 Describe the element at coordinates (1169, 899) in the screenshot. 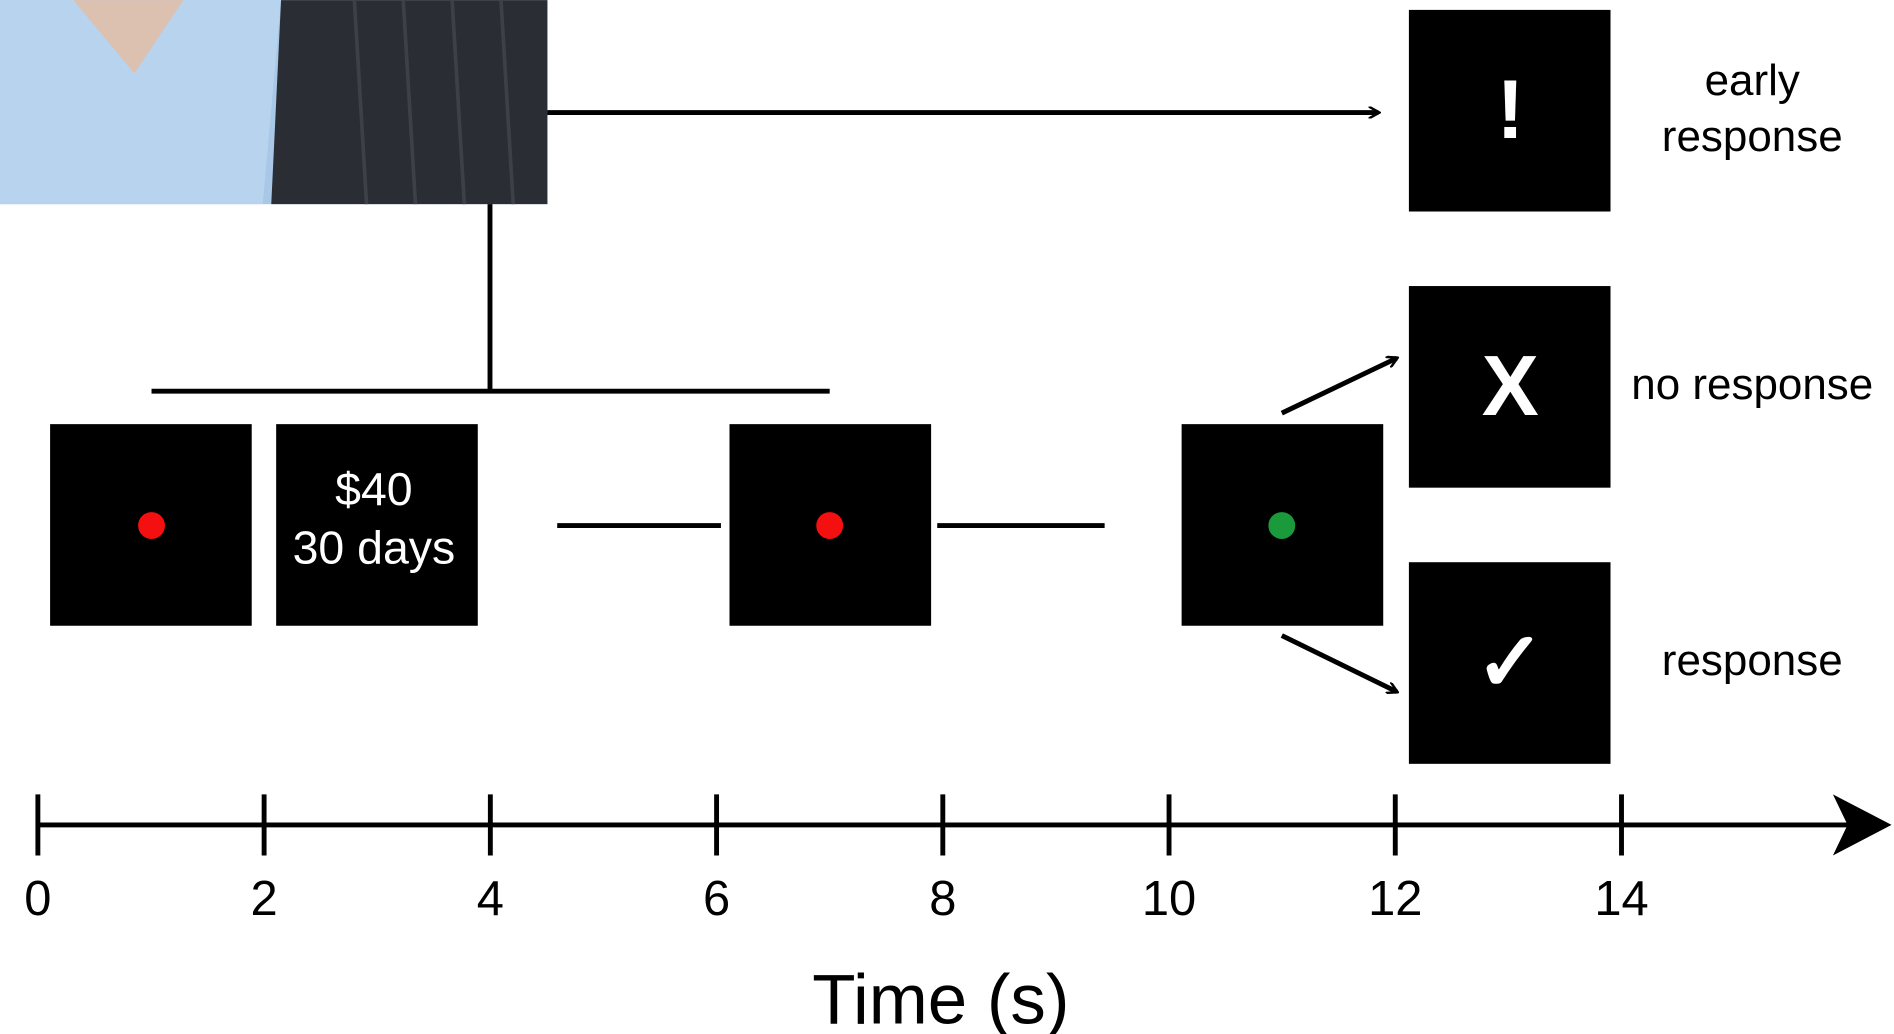

I see `tick-label: 10` at that location.